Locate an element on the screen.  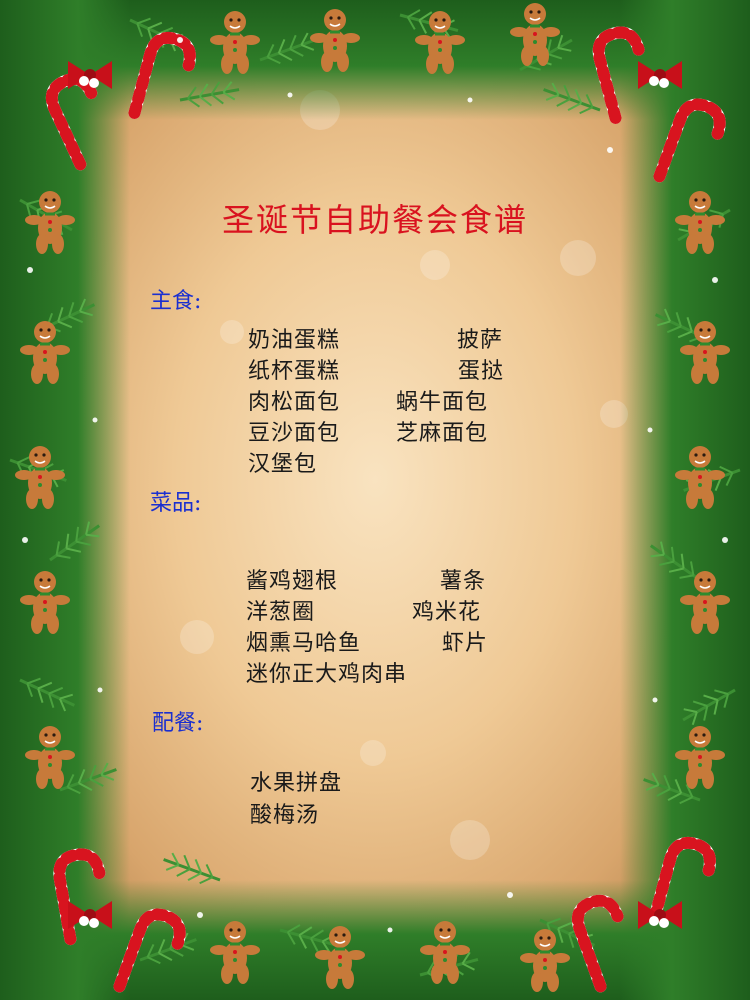
menu-item: 酱鸡翅根 is located at coordinates (292, 581).